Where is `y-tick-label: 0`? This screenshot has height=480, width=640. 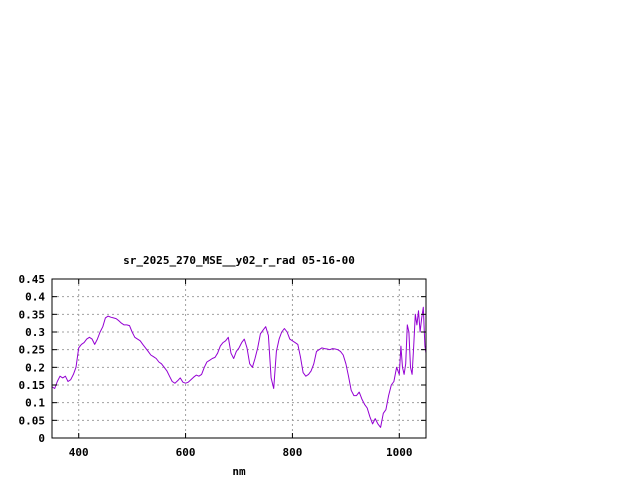 y-tick-label: 0 is located at coordinates (41, 438).